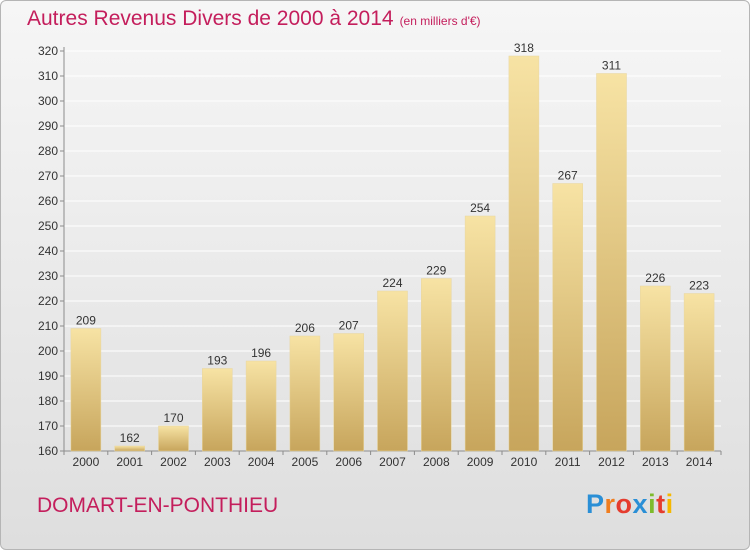 This screenshot has height=550, width=750. I want to click on bar-2013, so click(655, 368).